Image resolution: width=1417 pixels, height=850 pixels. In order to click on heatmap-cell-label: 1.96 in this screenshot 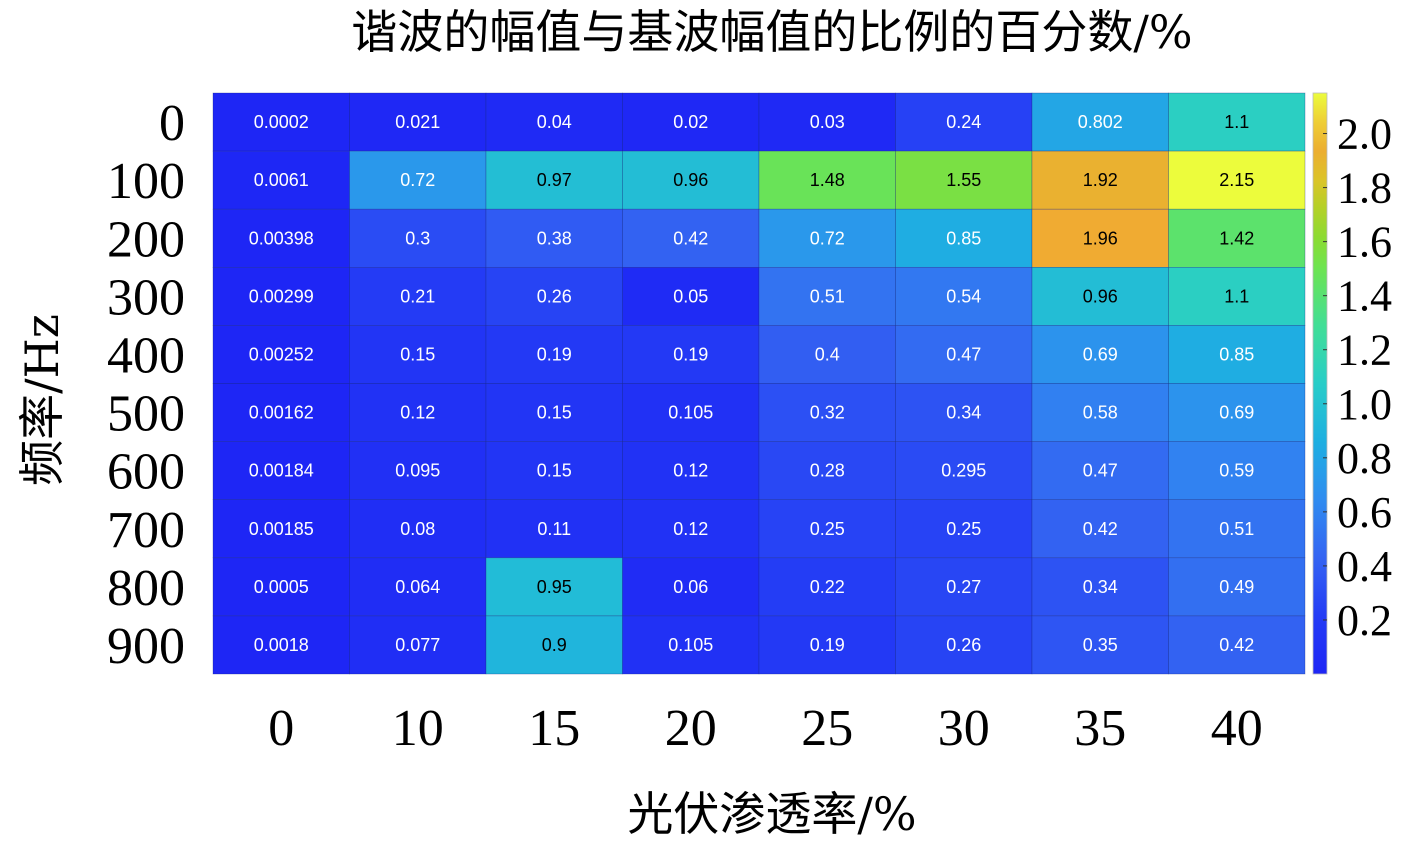, I will do `click(1100, 238)`.